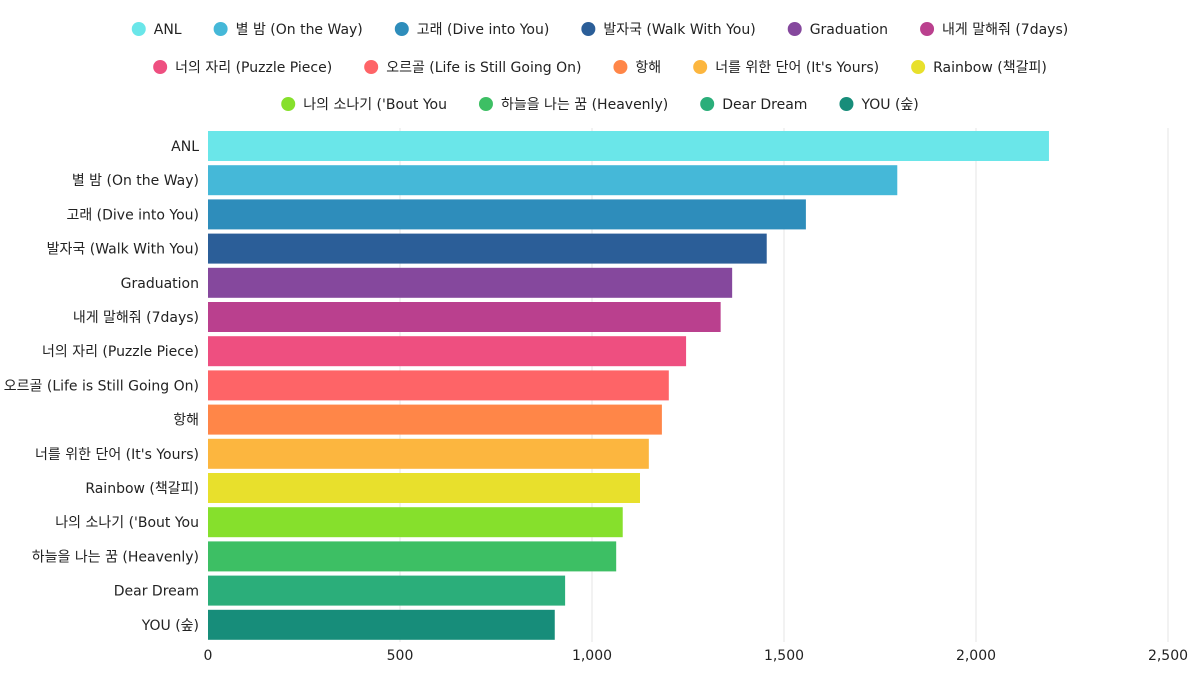 The height and width of the screenshot is (675, 1200). I want to click on legend-item: 나의 소나기 ('Bout You, so click(364, 105).